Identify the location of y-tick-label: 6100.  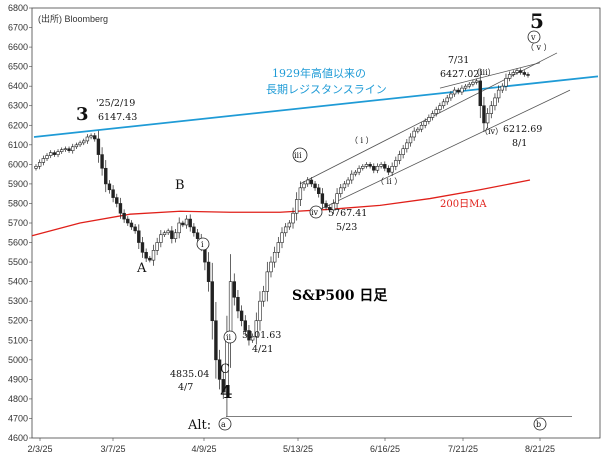
(18, 145).